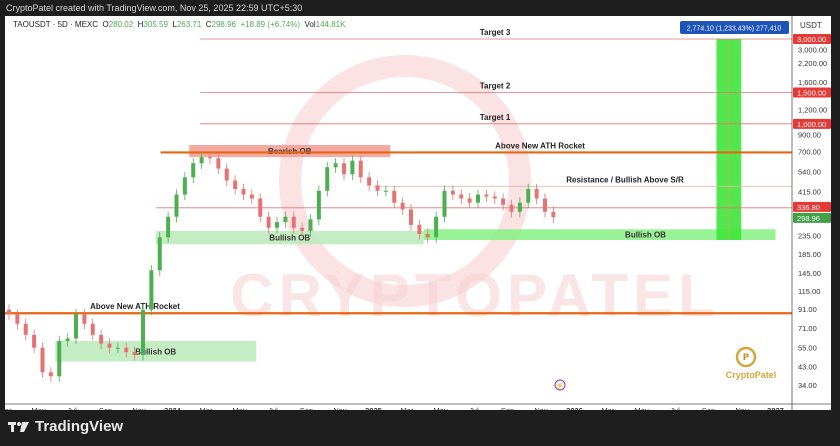  Describe the element at coordinates (809, 291) in the screenshot. I see `price-tick-label: 115.00` at that location.